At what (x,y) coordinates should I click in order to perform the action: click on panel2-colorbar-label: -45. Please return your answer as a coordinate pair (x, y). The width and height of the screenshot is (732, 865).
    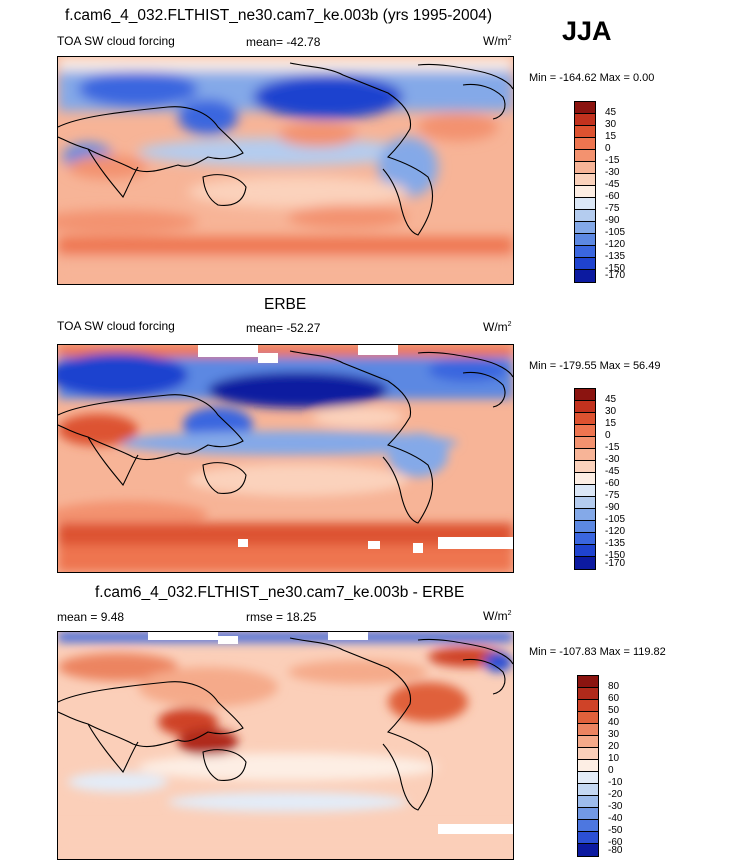
    Looking at the image, I should click on (612, 471).